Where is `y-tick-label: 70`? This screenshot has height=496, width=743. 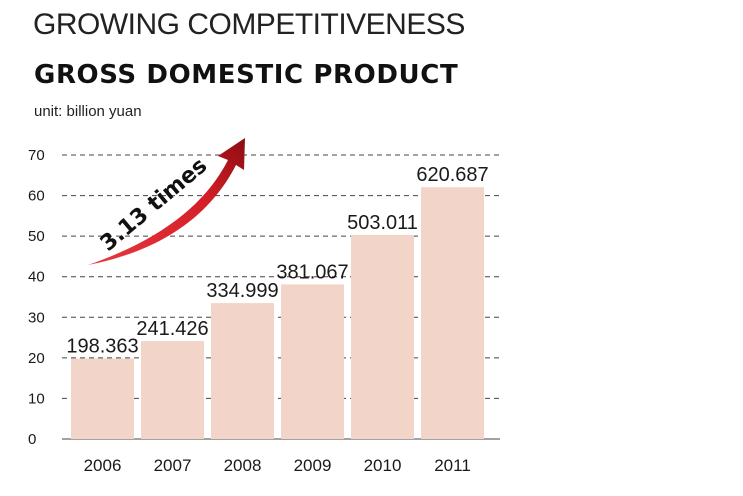 y-tick-label: 70 is located at coordinates (36, 155).